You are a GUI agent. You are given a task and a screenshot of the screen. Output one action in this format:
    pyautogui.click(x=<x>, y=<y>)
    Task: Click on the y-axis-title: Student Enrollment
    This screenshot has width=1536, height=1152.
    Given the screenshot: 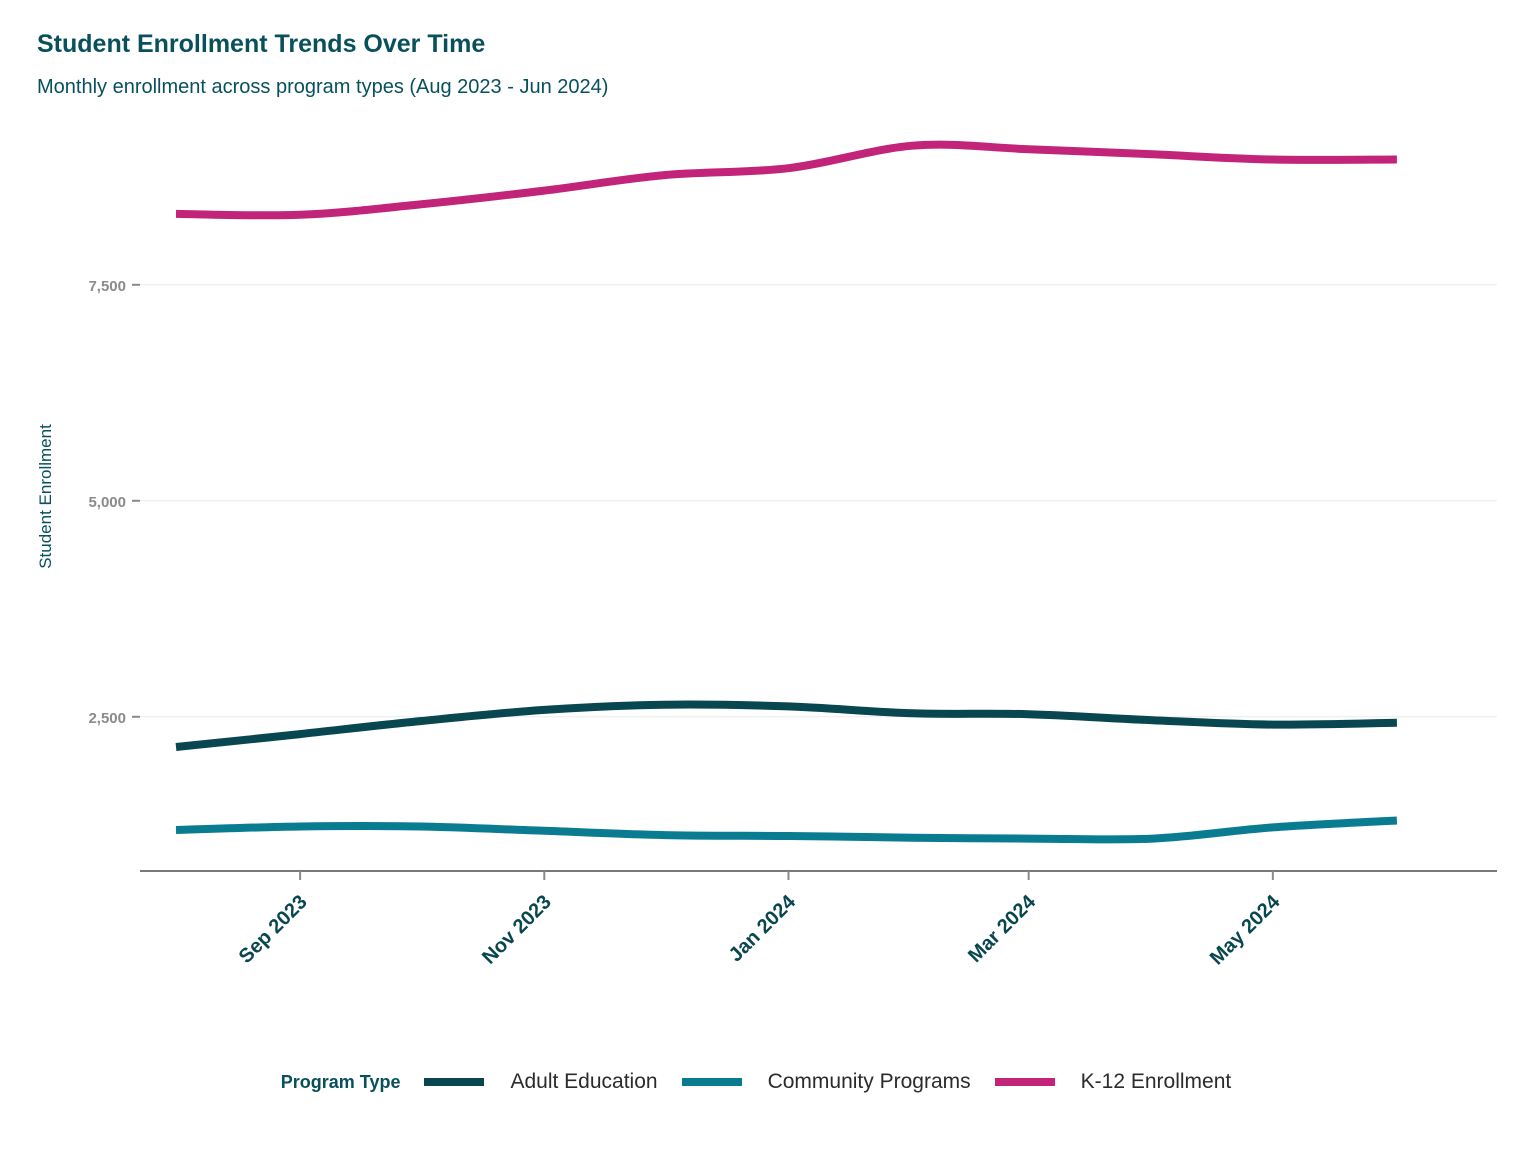 What is the action you would take?
    pyautogui.click(x=45, y=496)
    